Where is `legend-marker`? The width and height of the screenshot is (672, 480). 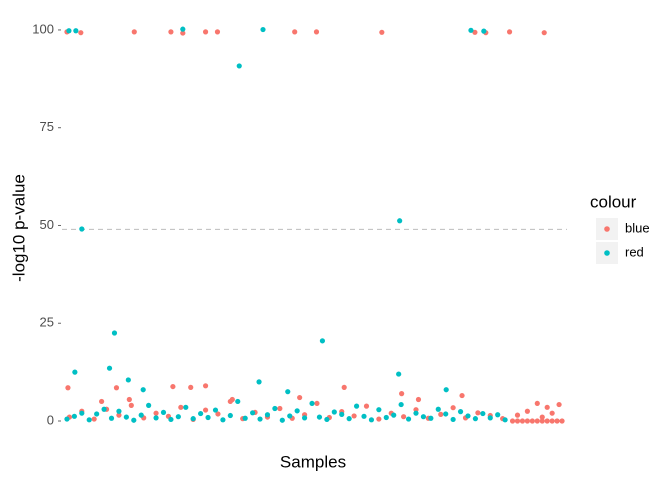
legend-marker is located at coordinates (607, 229).